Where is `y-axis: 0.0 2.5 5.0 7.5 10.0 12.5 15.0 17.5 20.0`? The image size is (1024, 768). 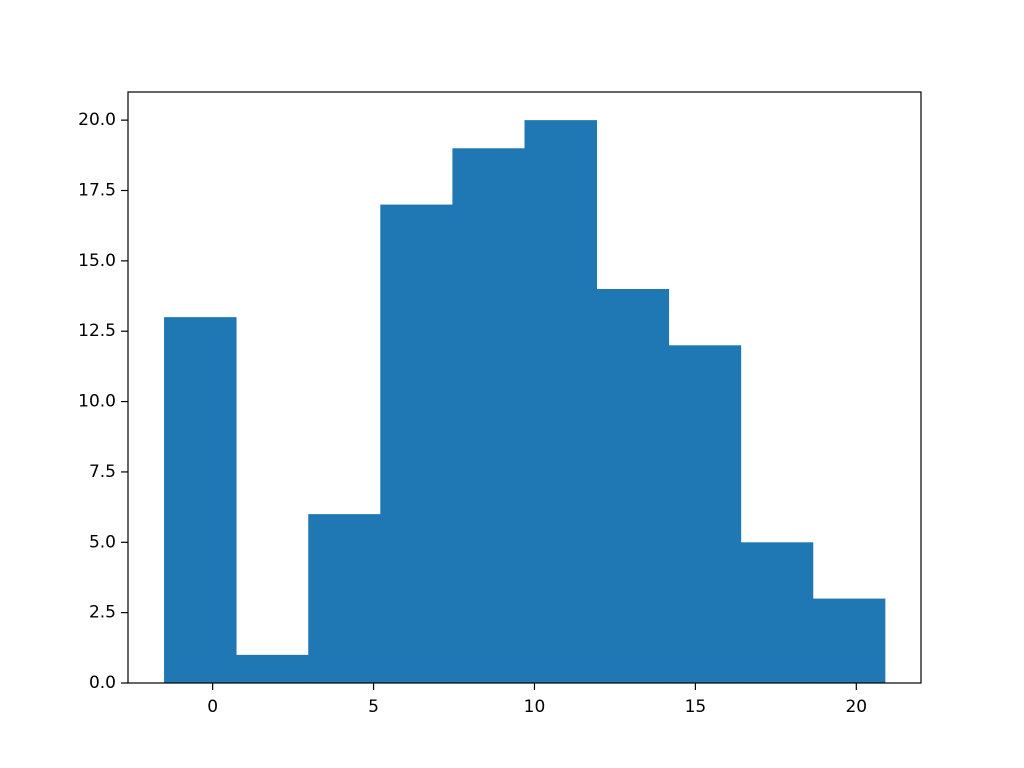
y-axis: 0.0 2.5 5.0 7.5 10.0 12.5 15.0 17.5 20.0 is located at coordinates (103, 401).